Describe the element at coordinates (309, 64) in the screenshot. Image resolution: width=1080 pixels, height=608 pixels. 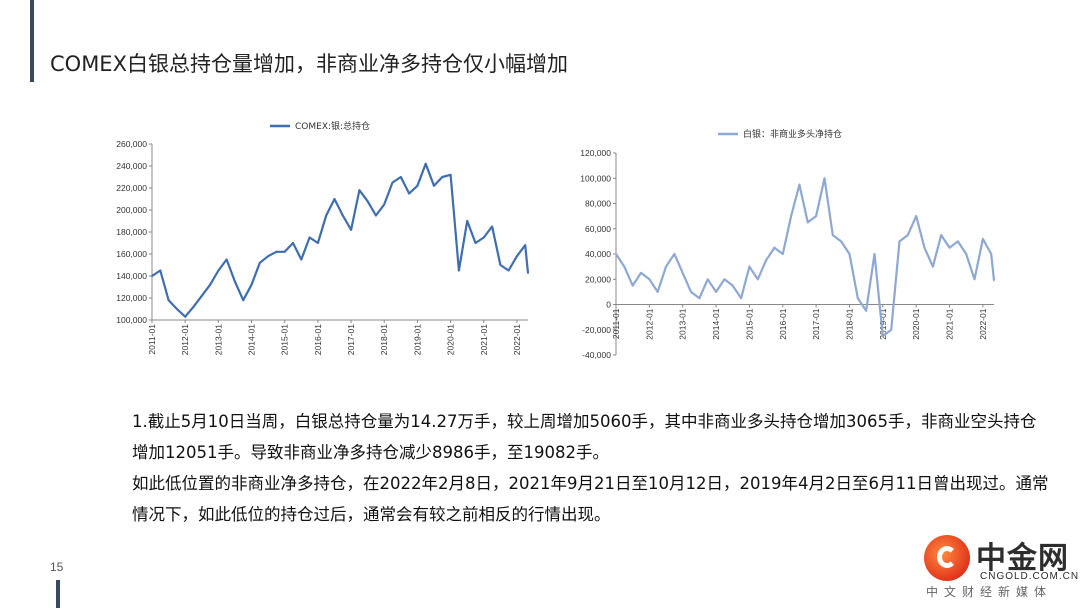
I see `page-title: COMEX白银总持仓量增加，非商业净多持仓仅小幅增加` at that location.